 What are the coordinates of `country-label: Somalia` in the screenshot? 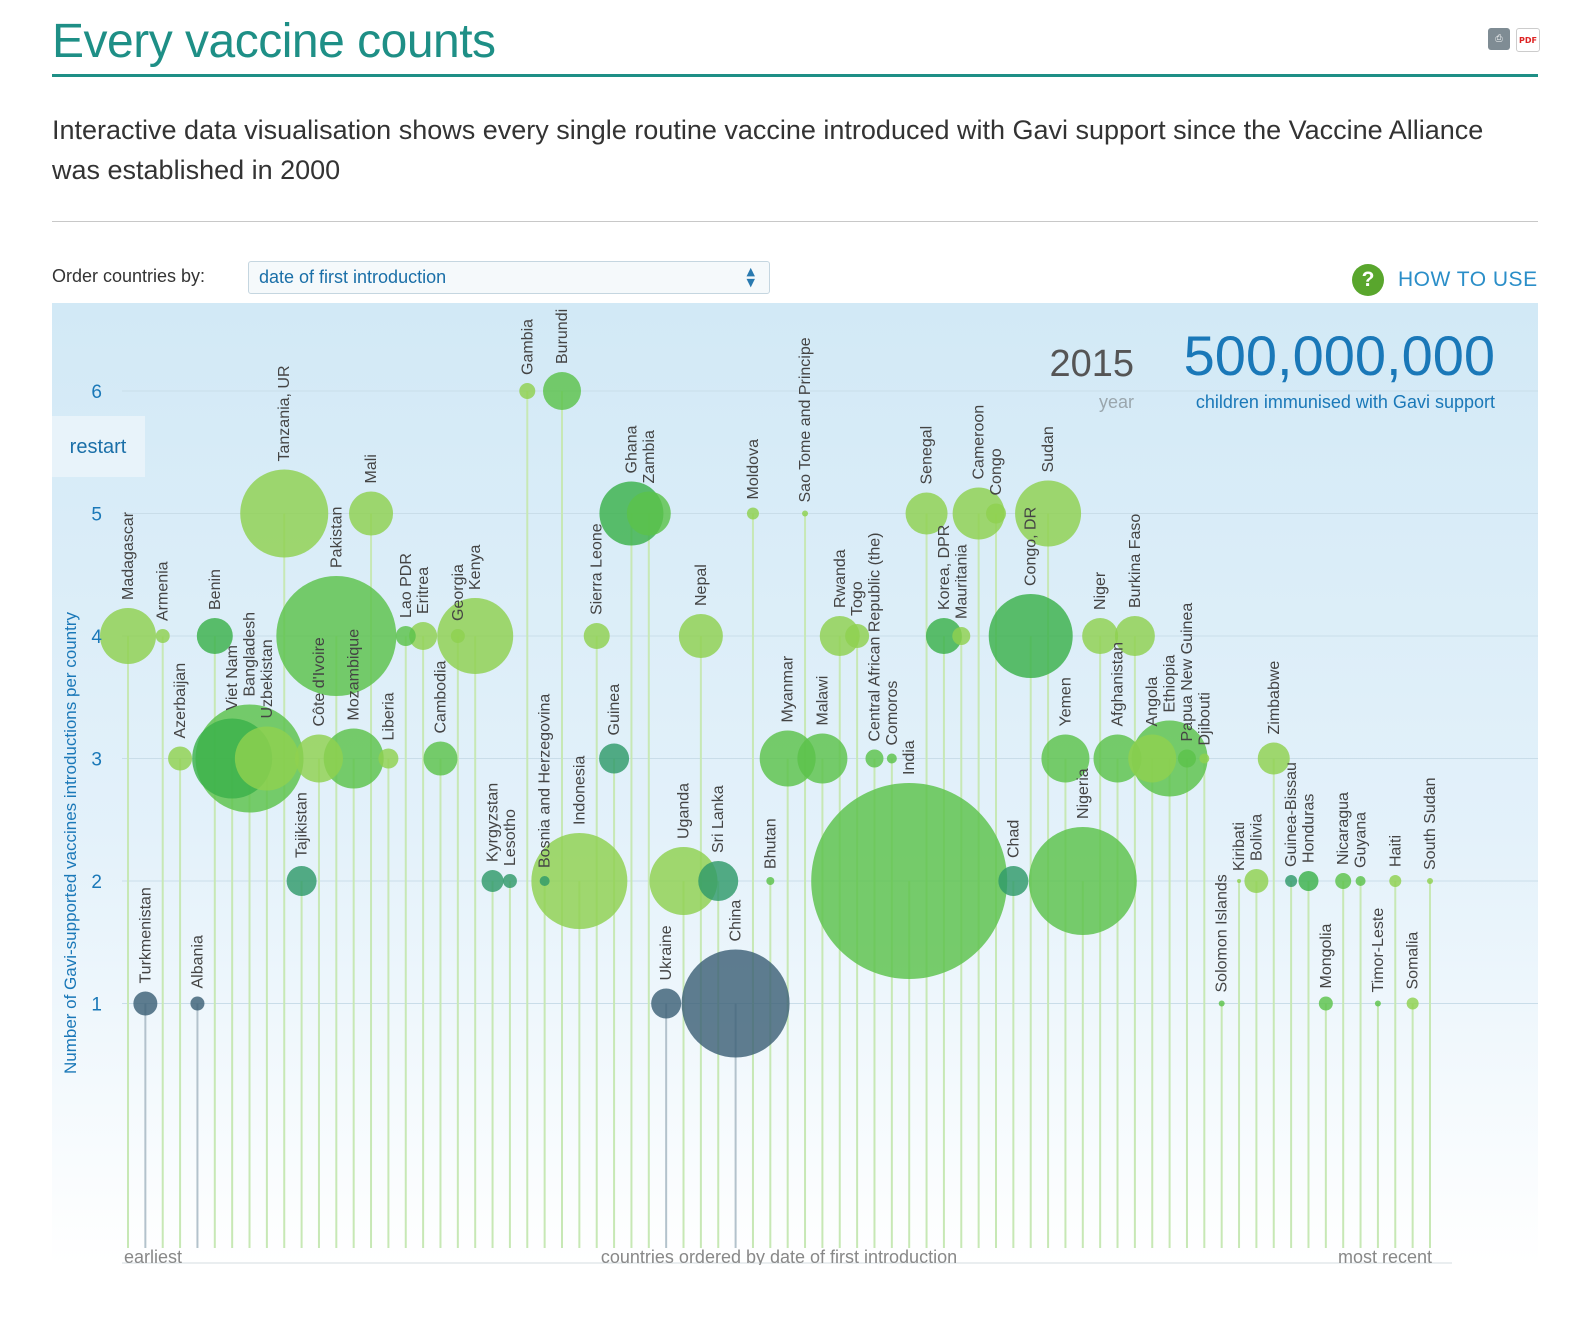 It's located at (1413, 961).